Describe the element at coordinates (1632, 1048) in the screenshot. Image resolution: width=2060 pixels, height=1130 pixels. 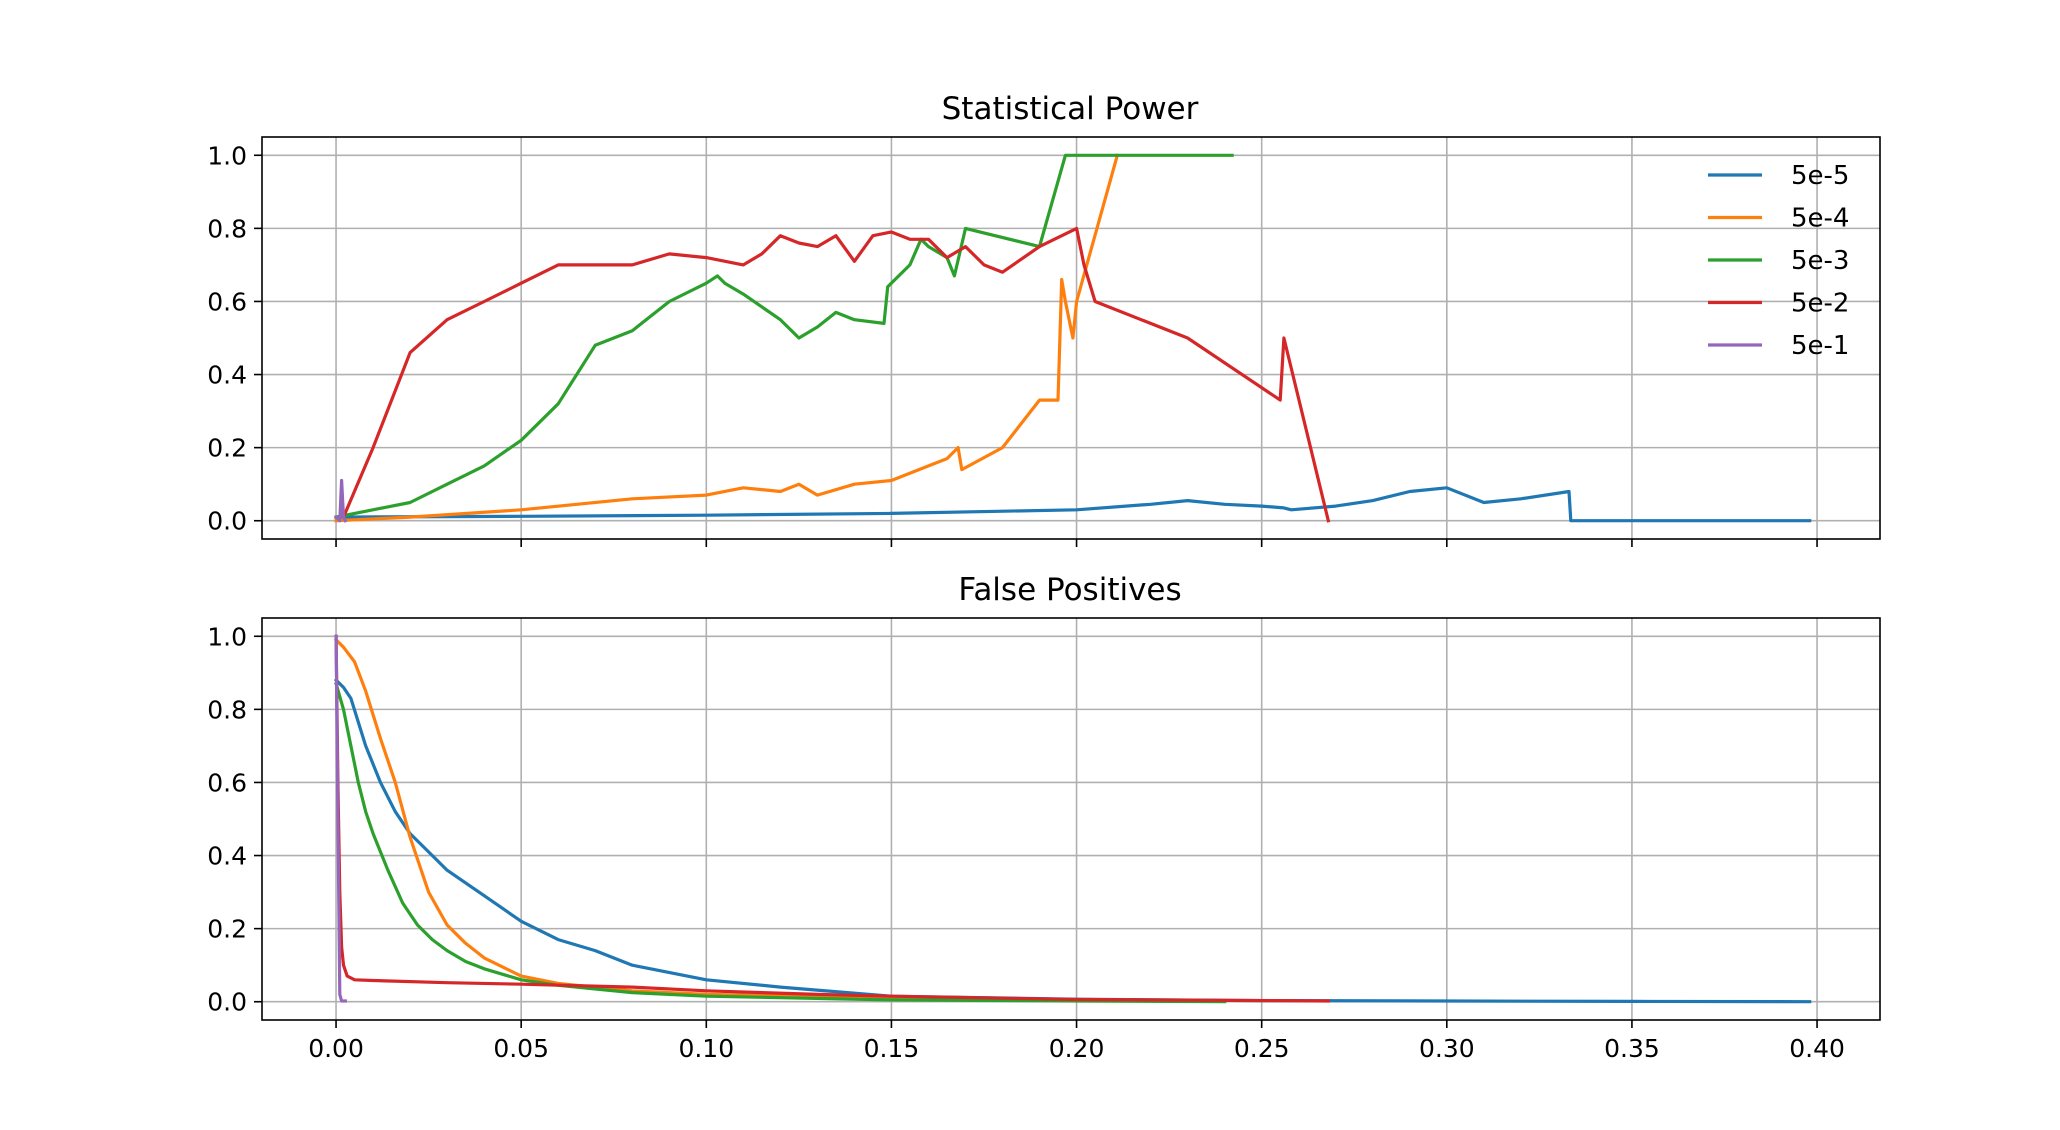
I see `false-positives-xtick-label: 0.35` at that location.